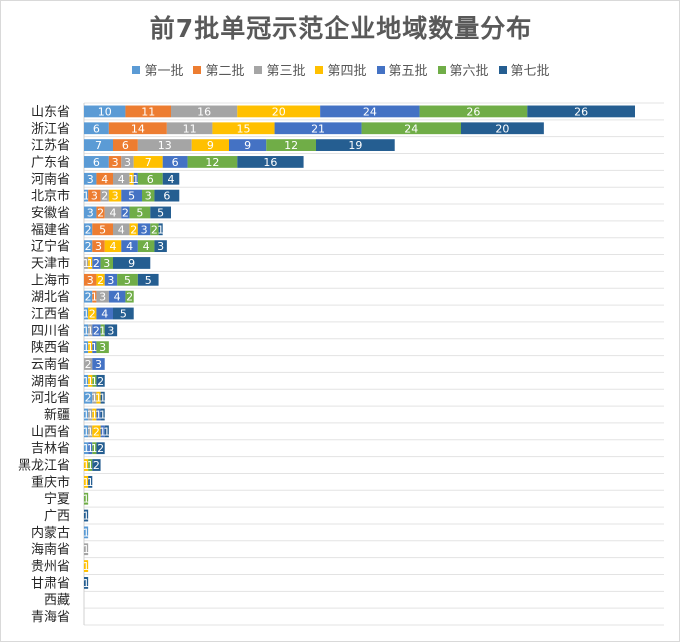 This screenshot has width=682, height=644. Describe the element at coordinates (44, 466) in the screenshot. I see `category-label: 黑龙江省` at that location.